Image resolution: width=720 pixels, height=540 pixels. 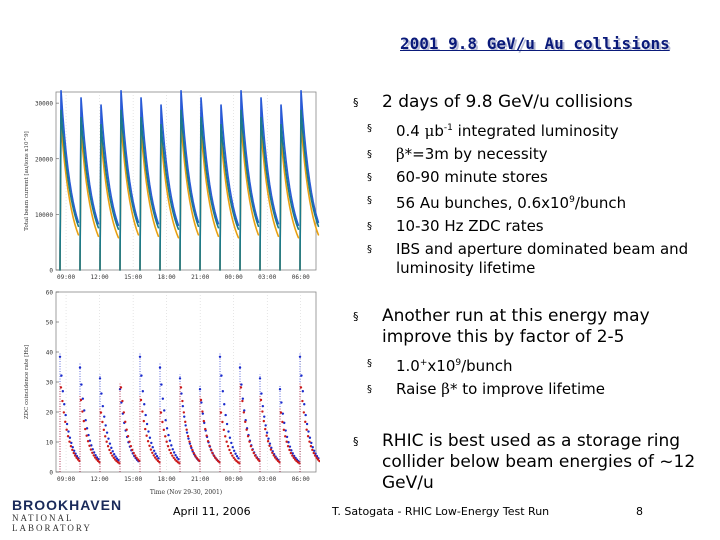 What do you see at coordinates (472, 177) in the screenshot?
I see `sub-bullet-pre: 60-90 minute stores` at bounding box center [472, 177].